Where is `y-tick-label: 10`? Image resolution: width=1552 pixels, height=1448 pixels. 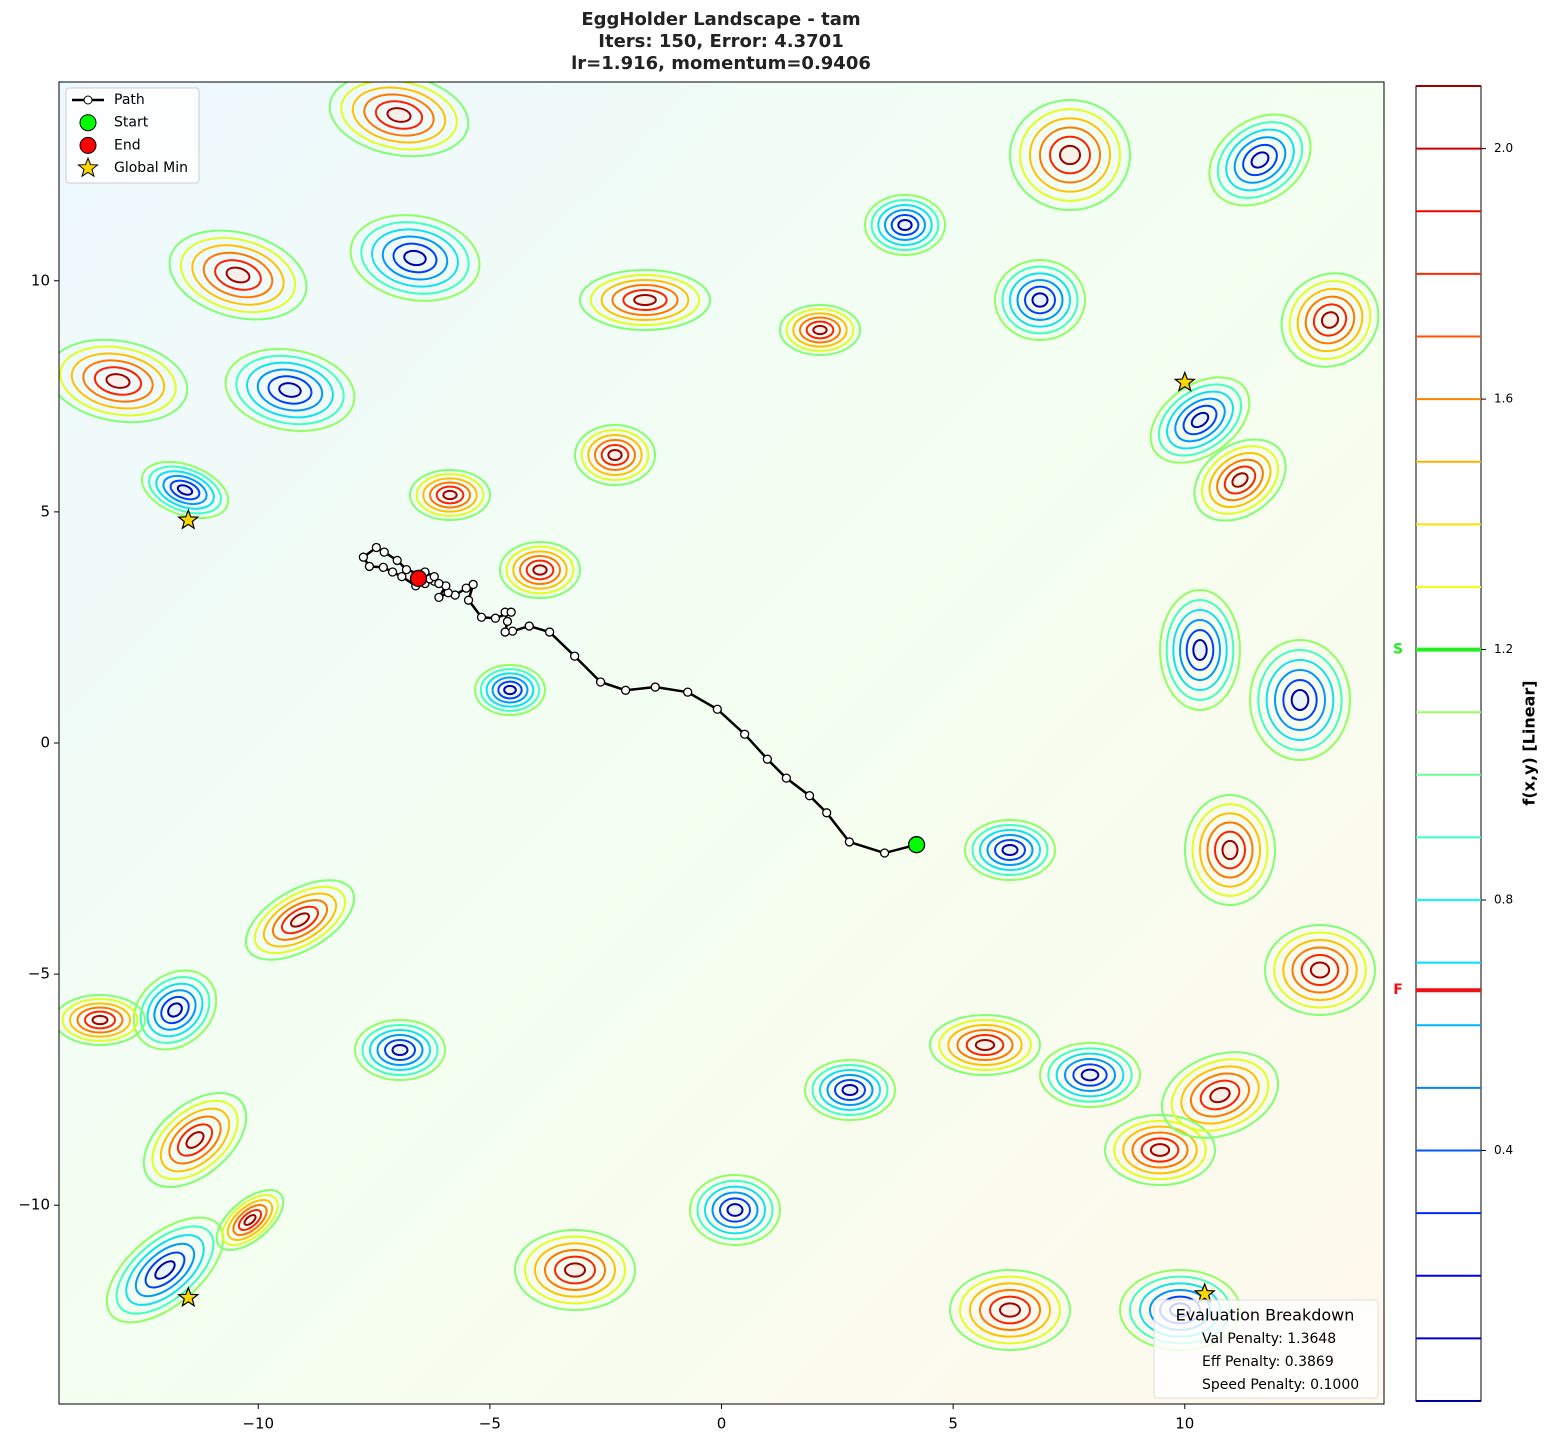
y-tick-label: 10 is located at coordinates (40, 280).